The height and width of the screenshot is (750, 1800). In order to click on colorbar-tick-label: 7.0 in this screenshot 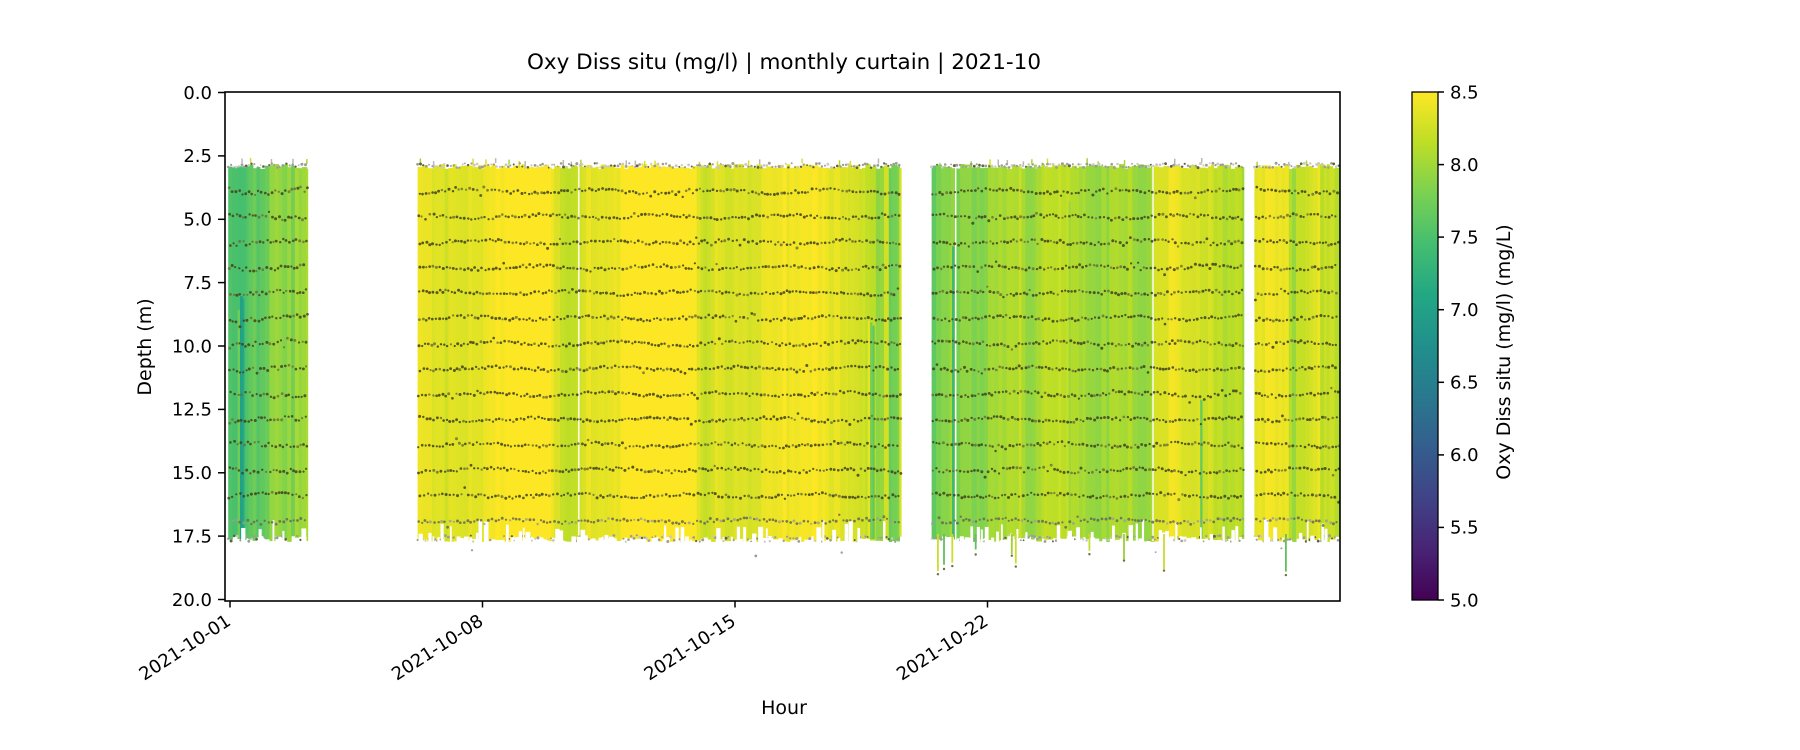, I will do `click(1464, 310)`.